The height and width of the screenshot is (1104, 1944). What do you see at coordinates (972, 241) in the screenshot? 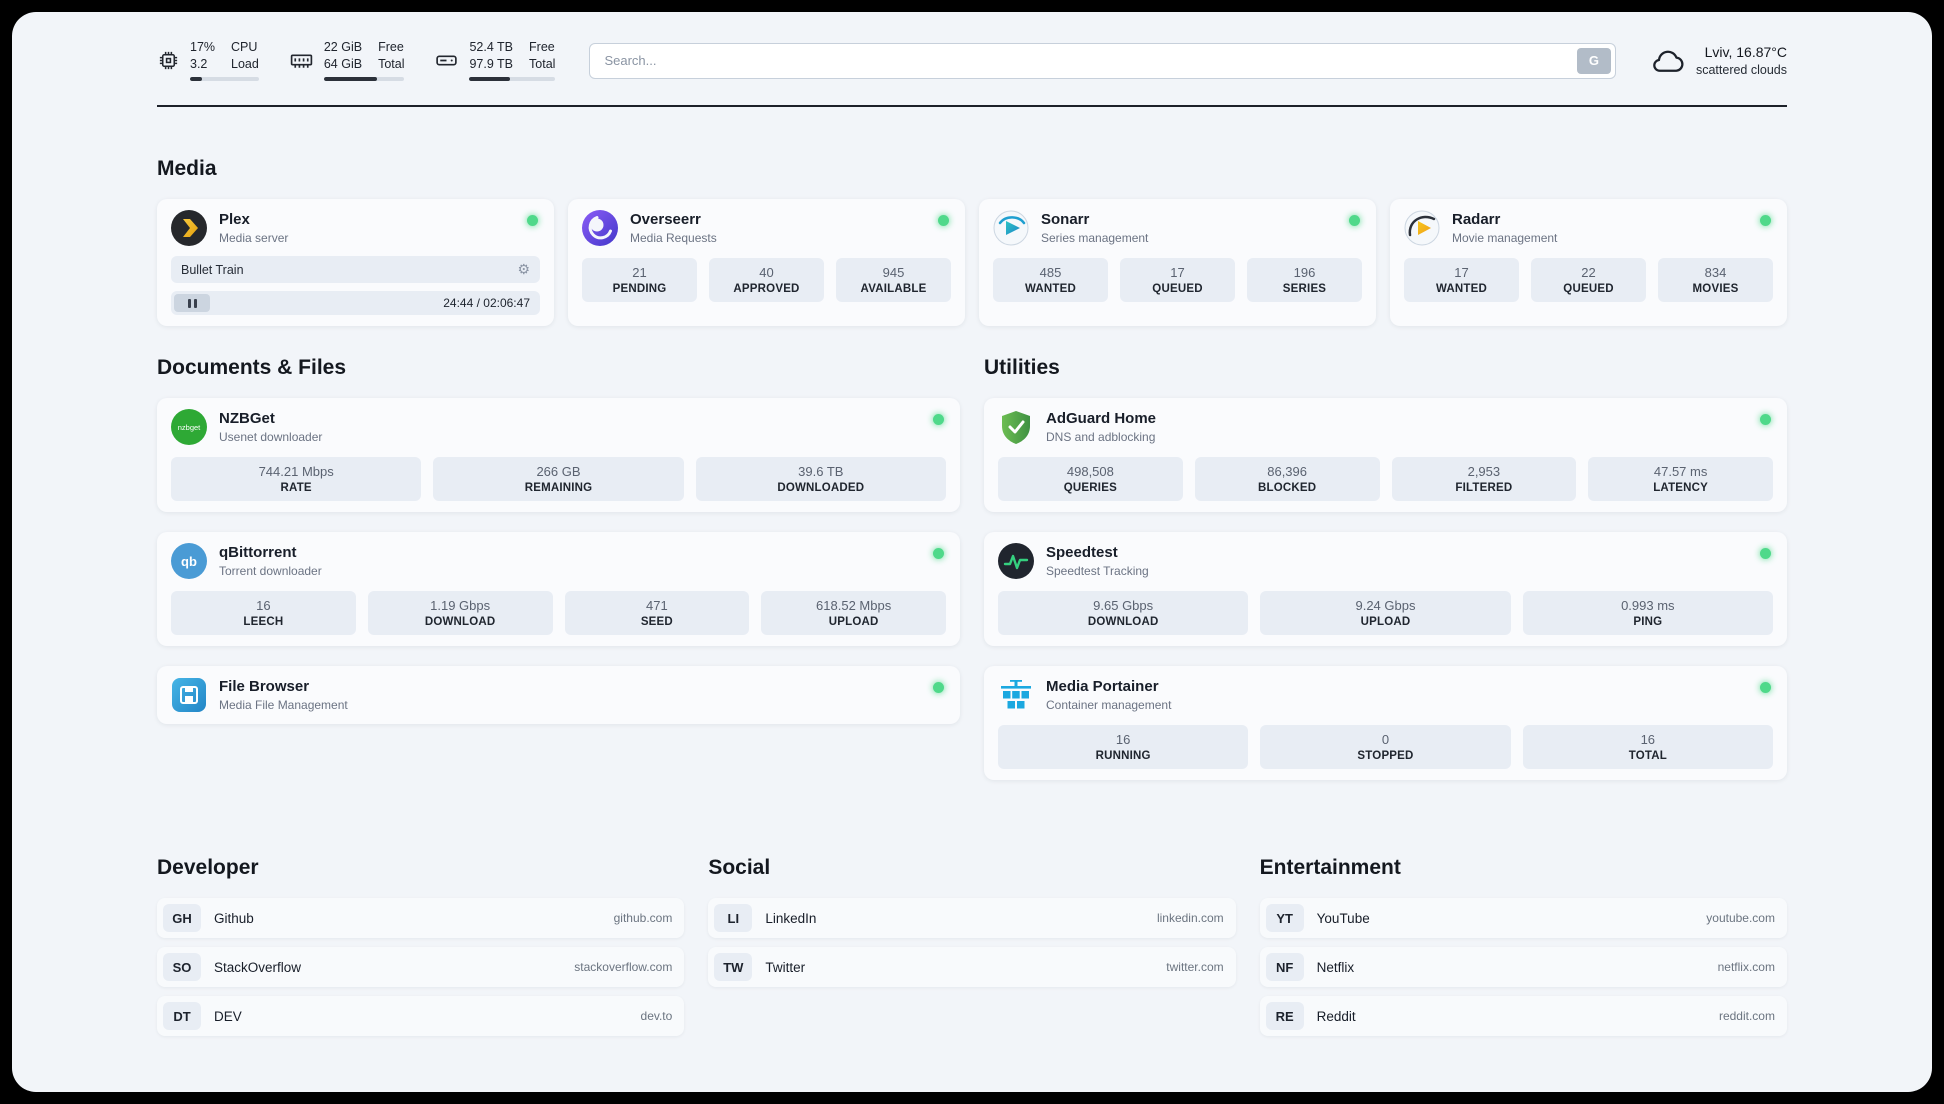
I see `media-section: Media Plex Media server` at bounding box center [972, 241].